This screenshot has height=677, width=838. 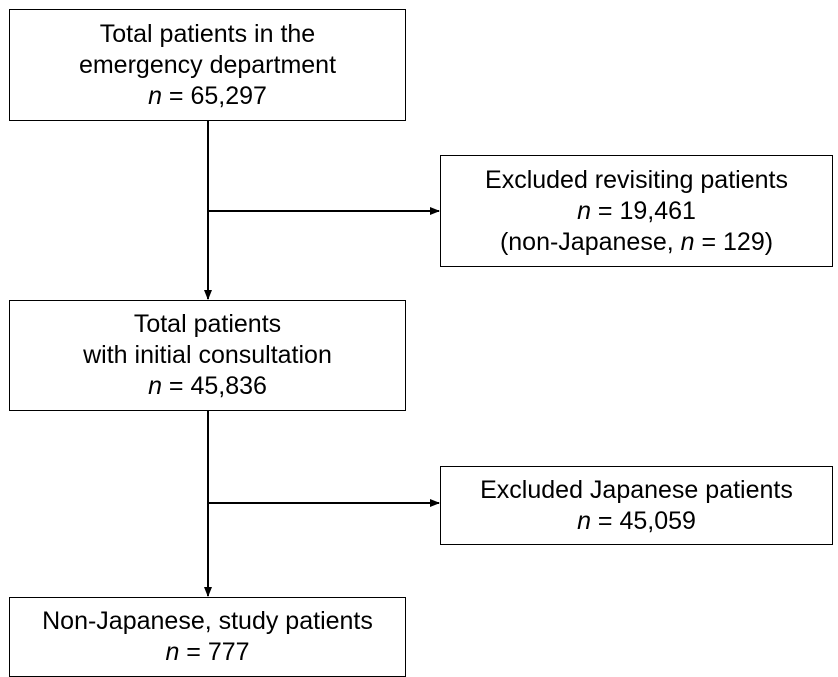 I want to click on box-excluded-japanese: Excluded Japanese patients n = 45,059, so click(x=636, y=505).